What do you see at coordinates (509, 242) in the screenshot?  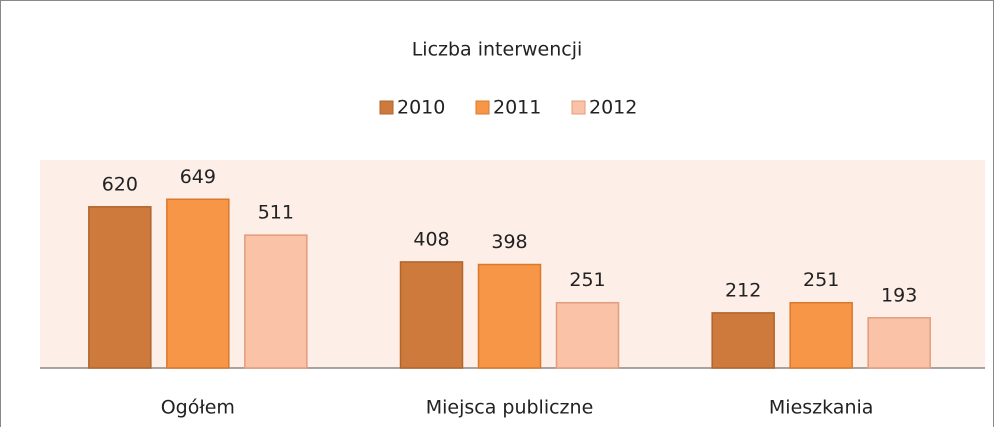 I see `value-label: 398` at bounding box center [509, 242].